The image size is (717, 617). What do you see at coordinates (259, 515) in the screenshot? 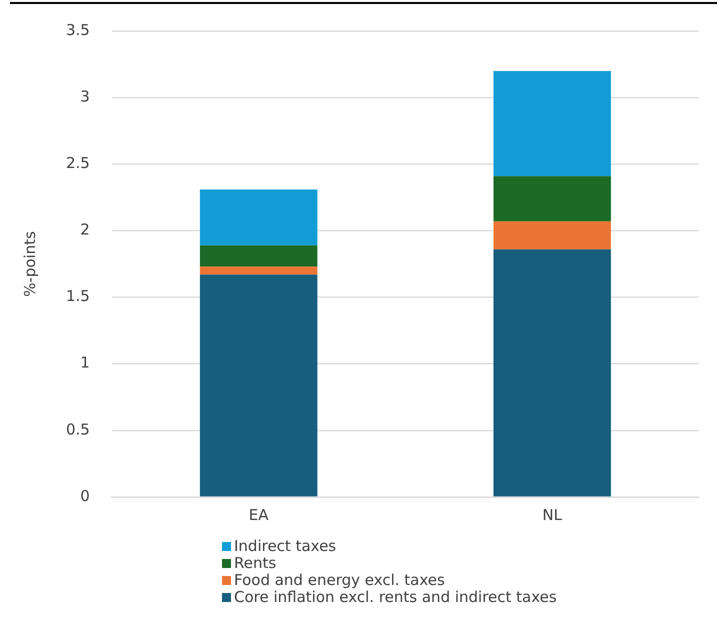
I see `x-tick-label: EA` at bounding box center [259, 515].